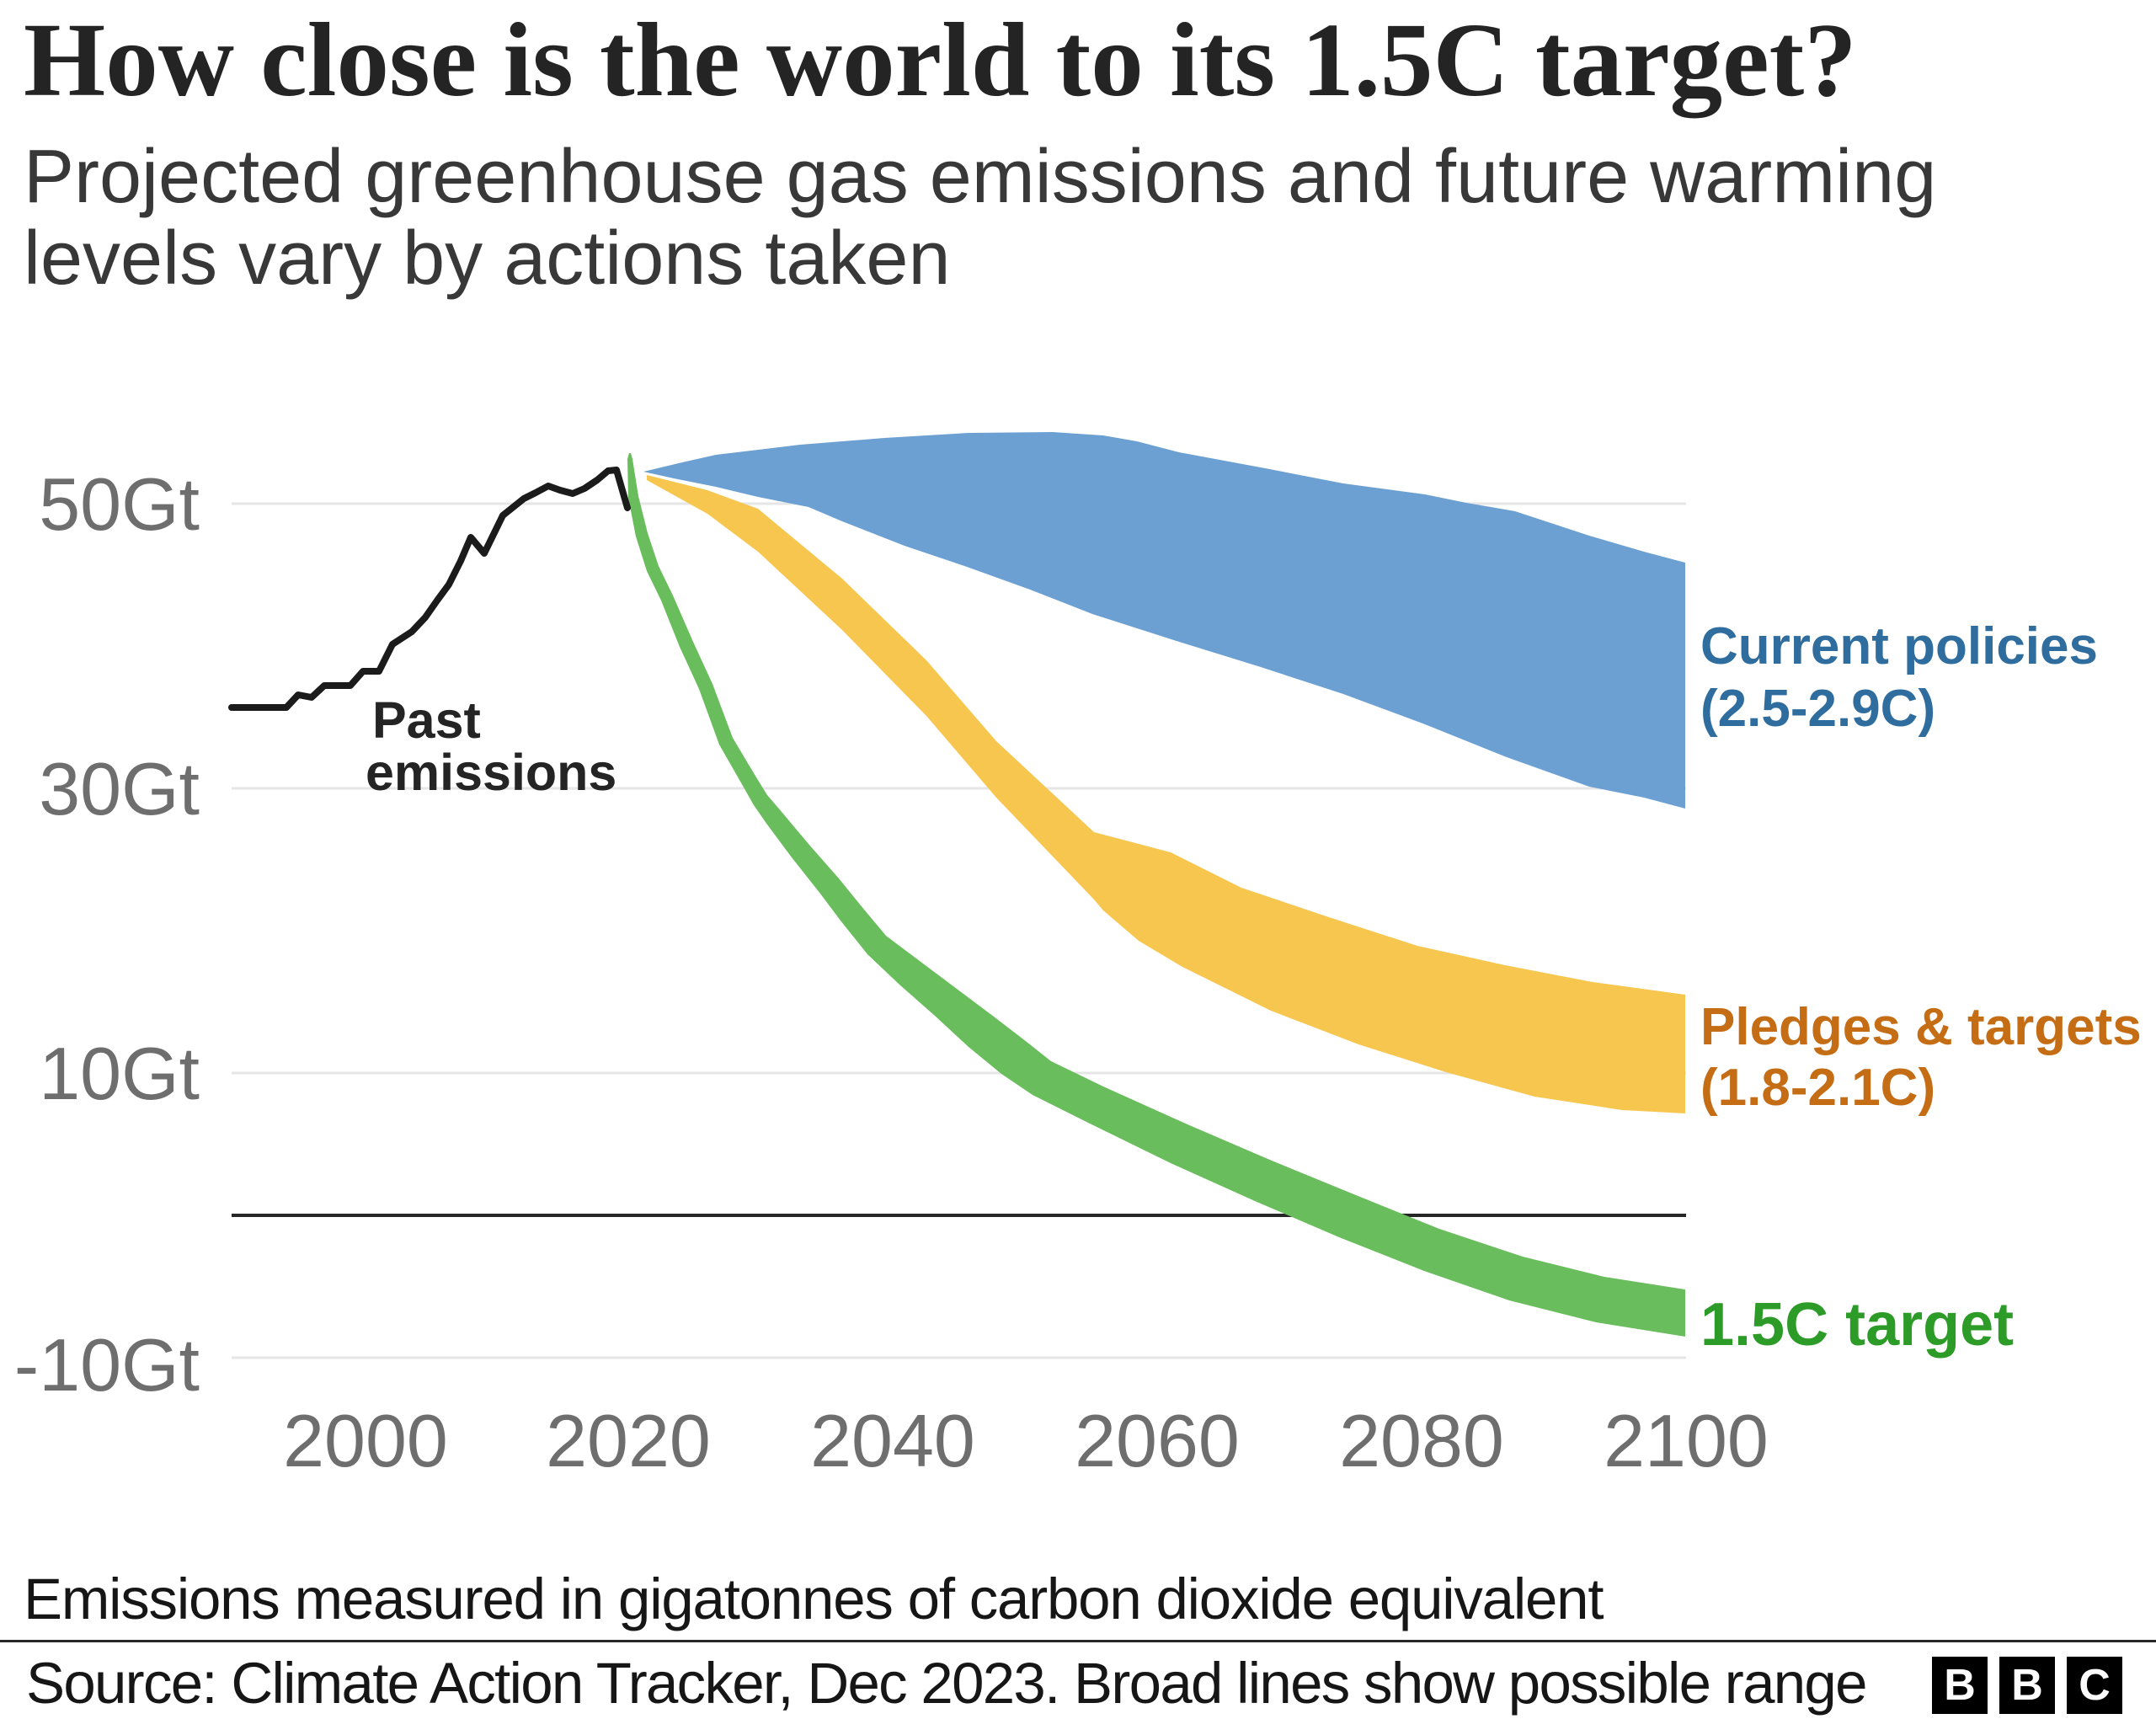 Image resolution: width=2156 pixels, height=1719 pixels. Describe the element at coordinates (1817, 709) in the screenshot. I see `svg-text: (2.5-2.9C)` at that location.